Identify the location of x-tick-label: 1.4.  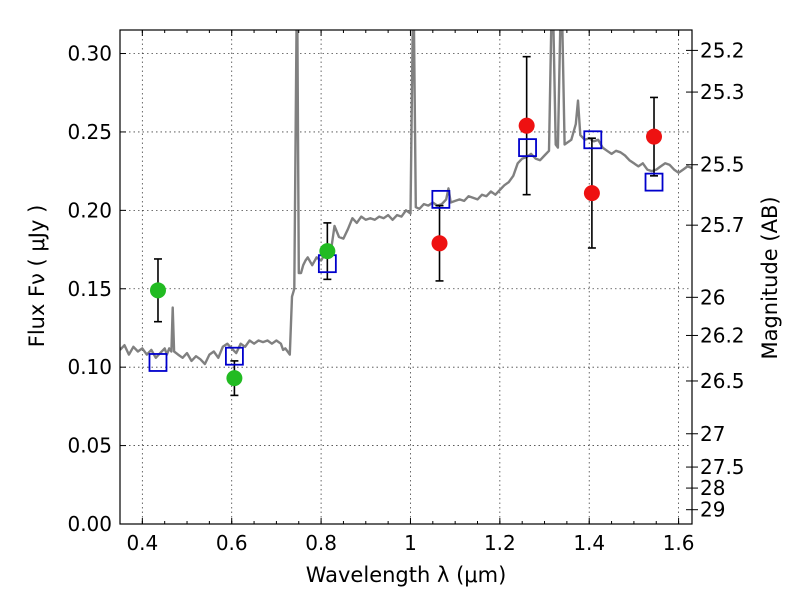
(589, 543).